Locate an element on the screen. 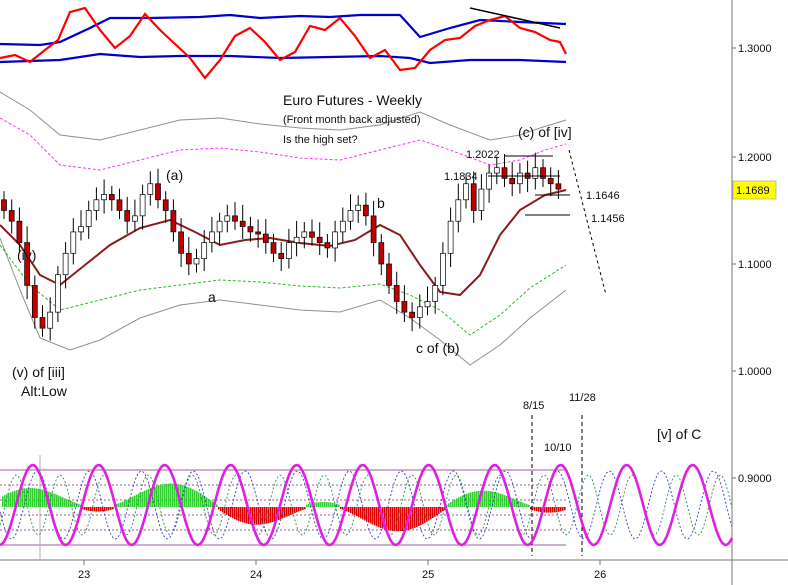 The image size is (788, 585). level-label-1-1646: 1.1646 is located at coordinates (603, 196).